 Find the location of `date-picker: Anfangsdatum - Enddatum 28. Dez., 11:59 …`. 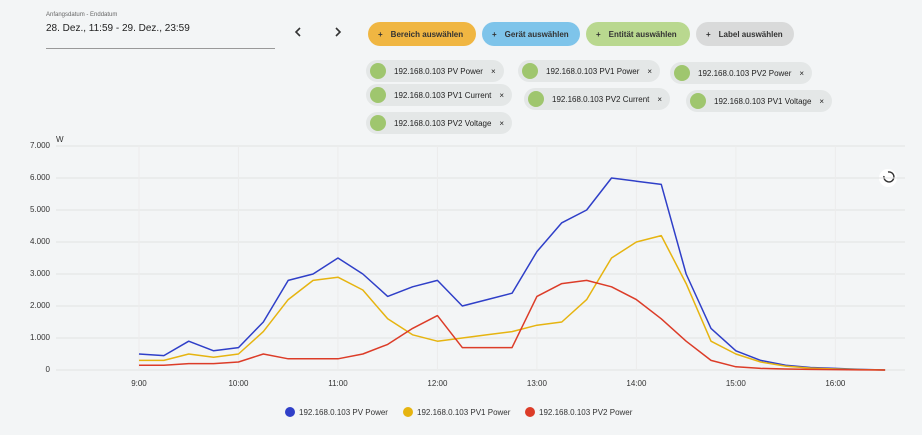

date-picker: Anfangsdatum - Enddatum 28. Dez., 11:59 … is located at coordinates (160, 30).